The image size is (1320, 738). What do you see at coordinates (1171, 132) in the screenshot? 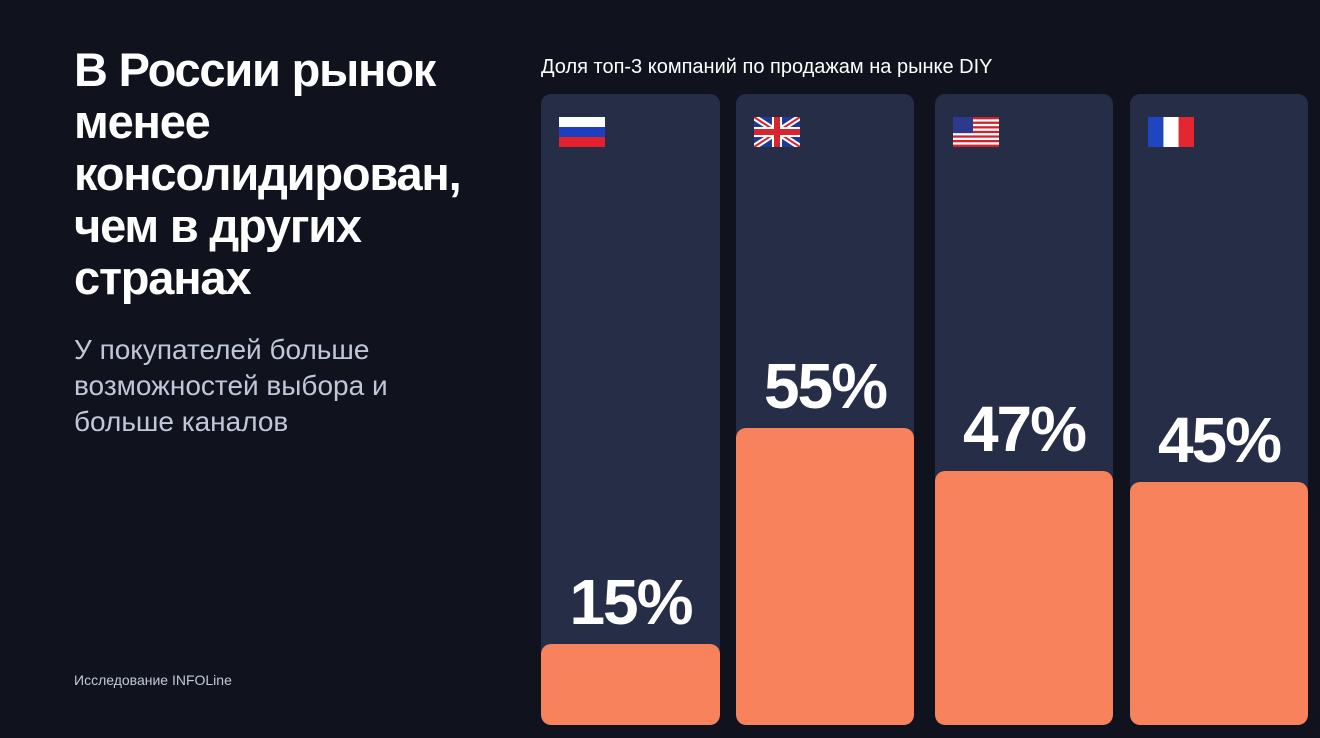
I see `france-flag-icon` at bounding box center [1171, 132].